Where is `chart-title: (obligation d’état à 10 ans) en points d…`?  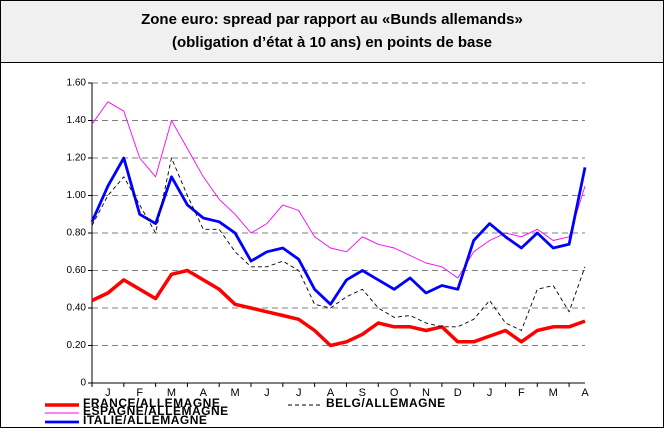 chart-title: (obligation d’état à 10 ans) en points d… is located at coordinates (332, 42).